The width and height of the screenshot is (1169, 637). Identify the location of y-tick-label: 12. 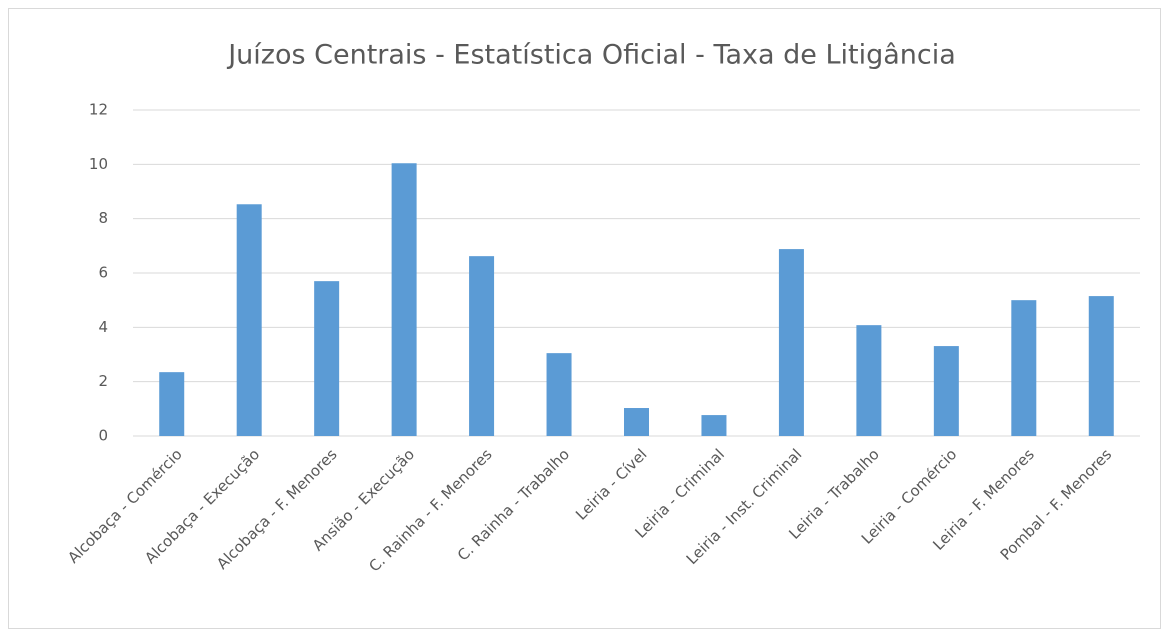
(98, 110).